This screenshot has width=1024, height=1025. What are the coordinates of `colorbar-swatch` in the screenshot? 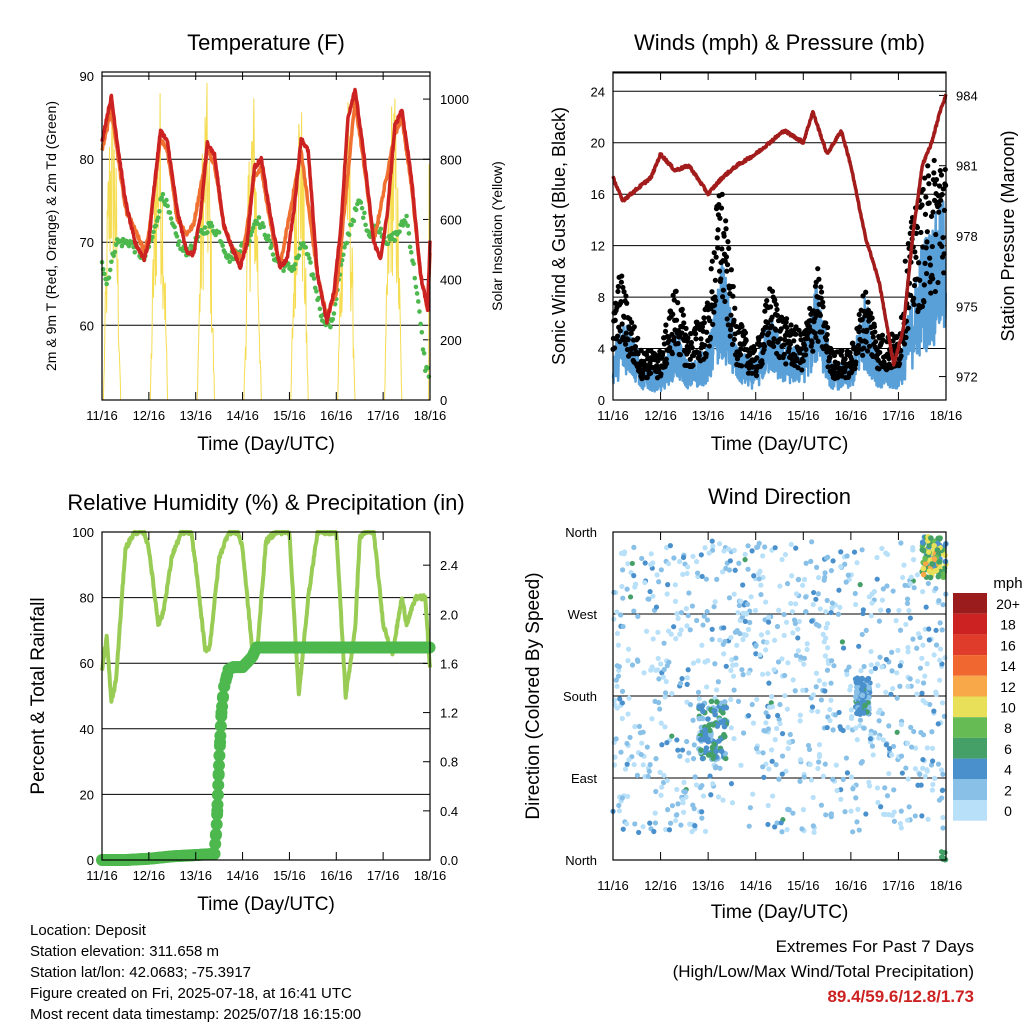 It's located at (970, 810).